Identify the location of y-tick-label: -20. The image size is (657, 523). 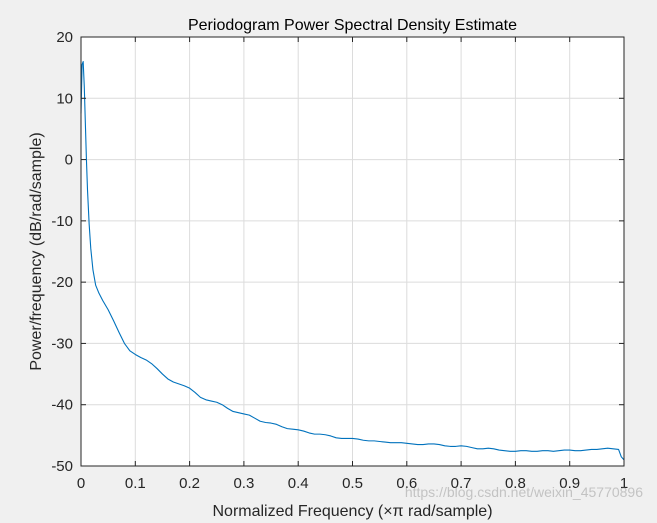
(62, 282).